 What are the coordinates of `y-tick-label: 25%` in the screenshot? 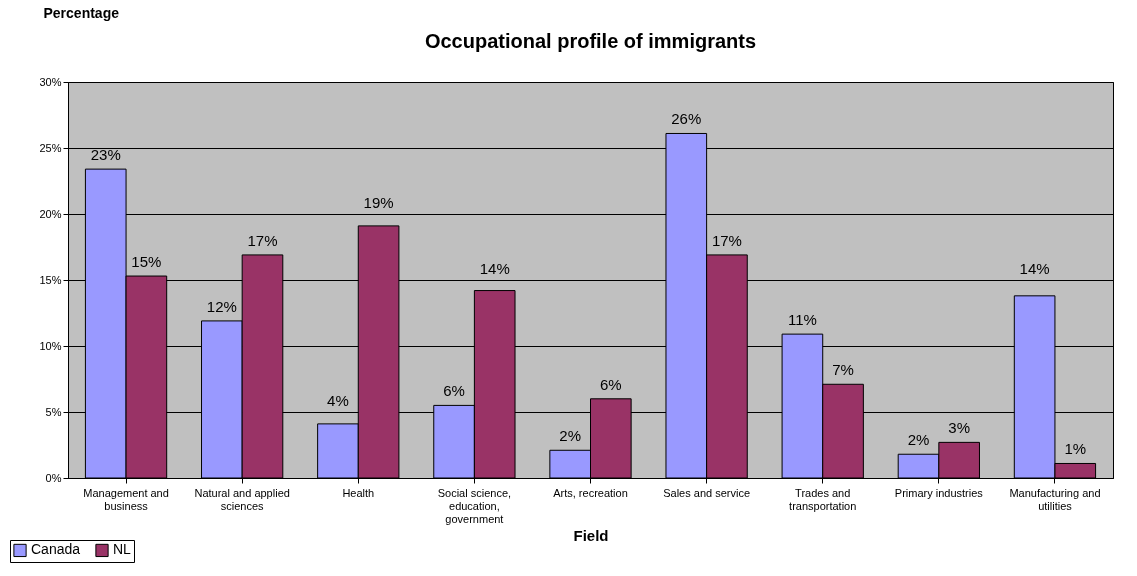 It's located at (50, 147).